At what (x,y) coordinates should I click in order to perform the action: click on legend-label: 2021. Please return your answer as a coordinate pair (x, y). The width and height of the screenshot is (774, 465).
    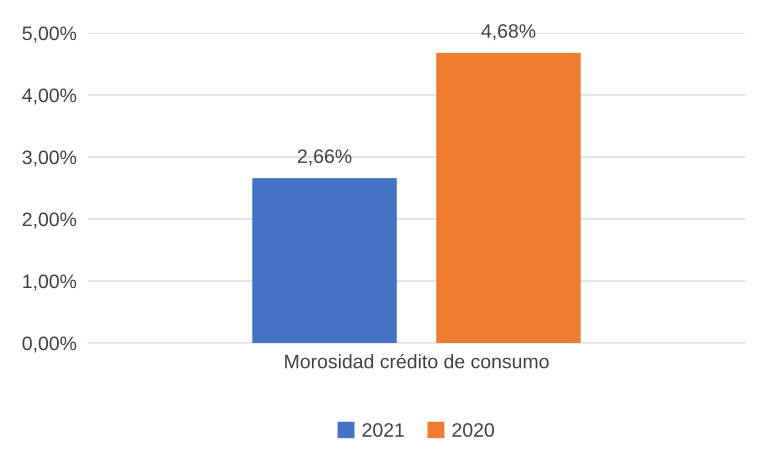
    Looking at the image, I should click on (383, 430).